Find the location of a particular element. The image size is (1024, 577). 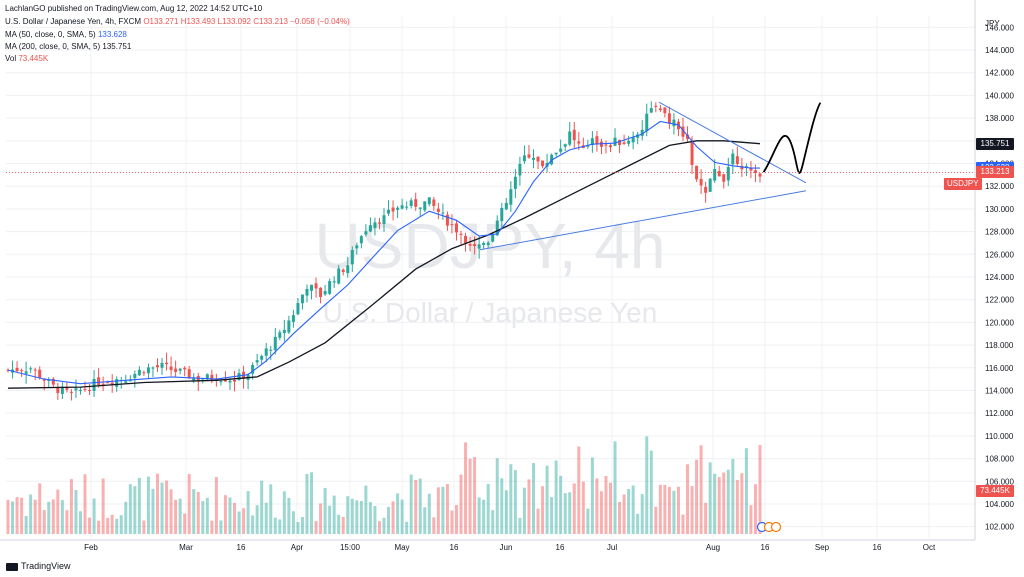

symbol-price-tag: USDJPY is located at coordinates (963, 184).